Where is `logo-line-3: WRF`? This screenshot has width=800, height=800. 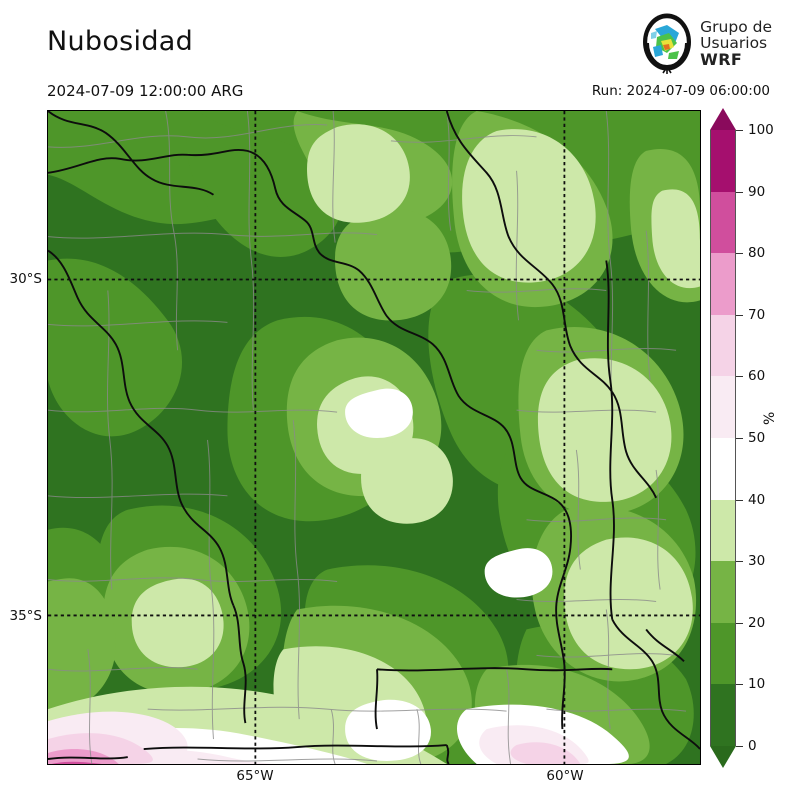
logo-line-3: WRF is located at coordinates (721, 59).